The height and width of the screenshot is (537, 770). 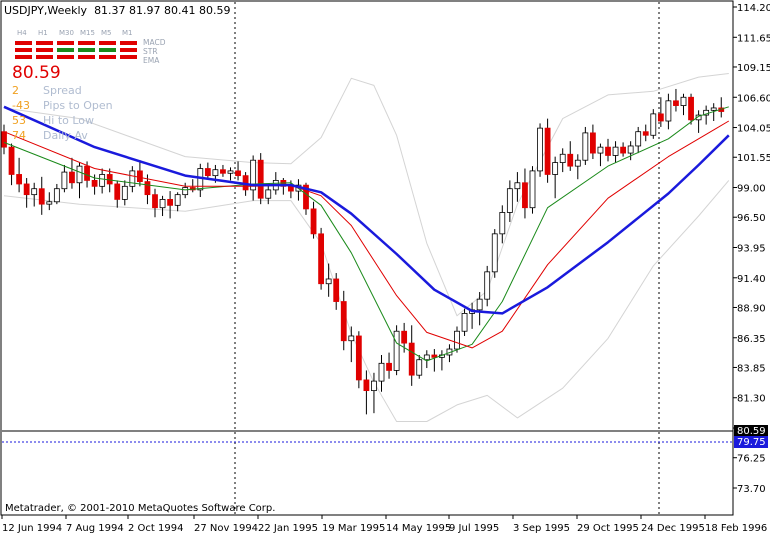 What do you see at coordinates (127, 33) in the screenshot?
I see `timeframe-label: M1` at bounding box center [127, 33].